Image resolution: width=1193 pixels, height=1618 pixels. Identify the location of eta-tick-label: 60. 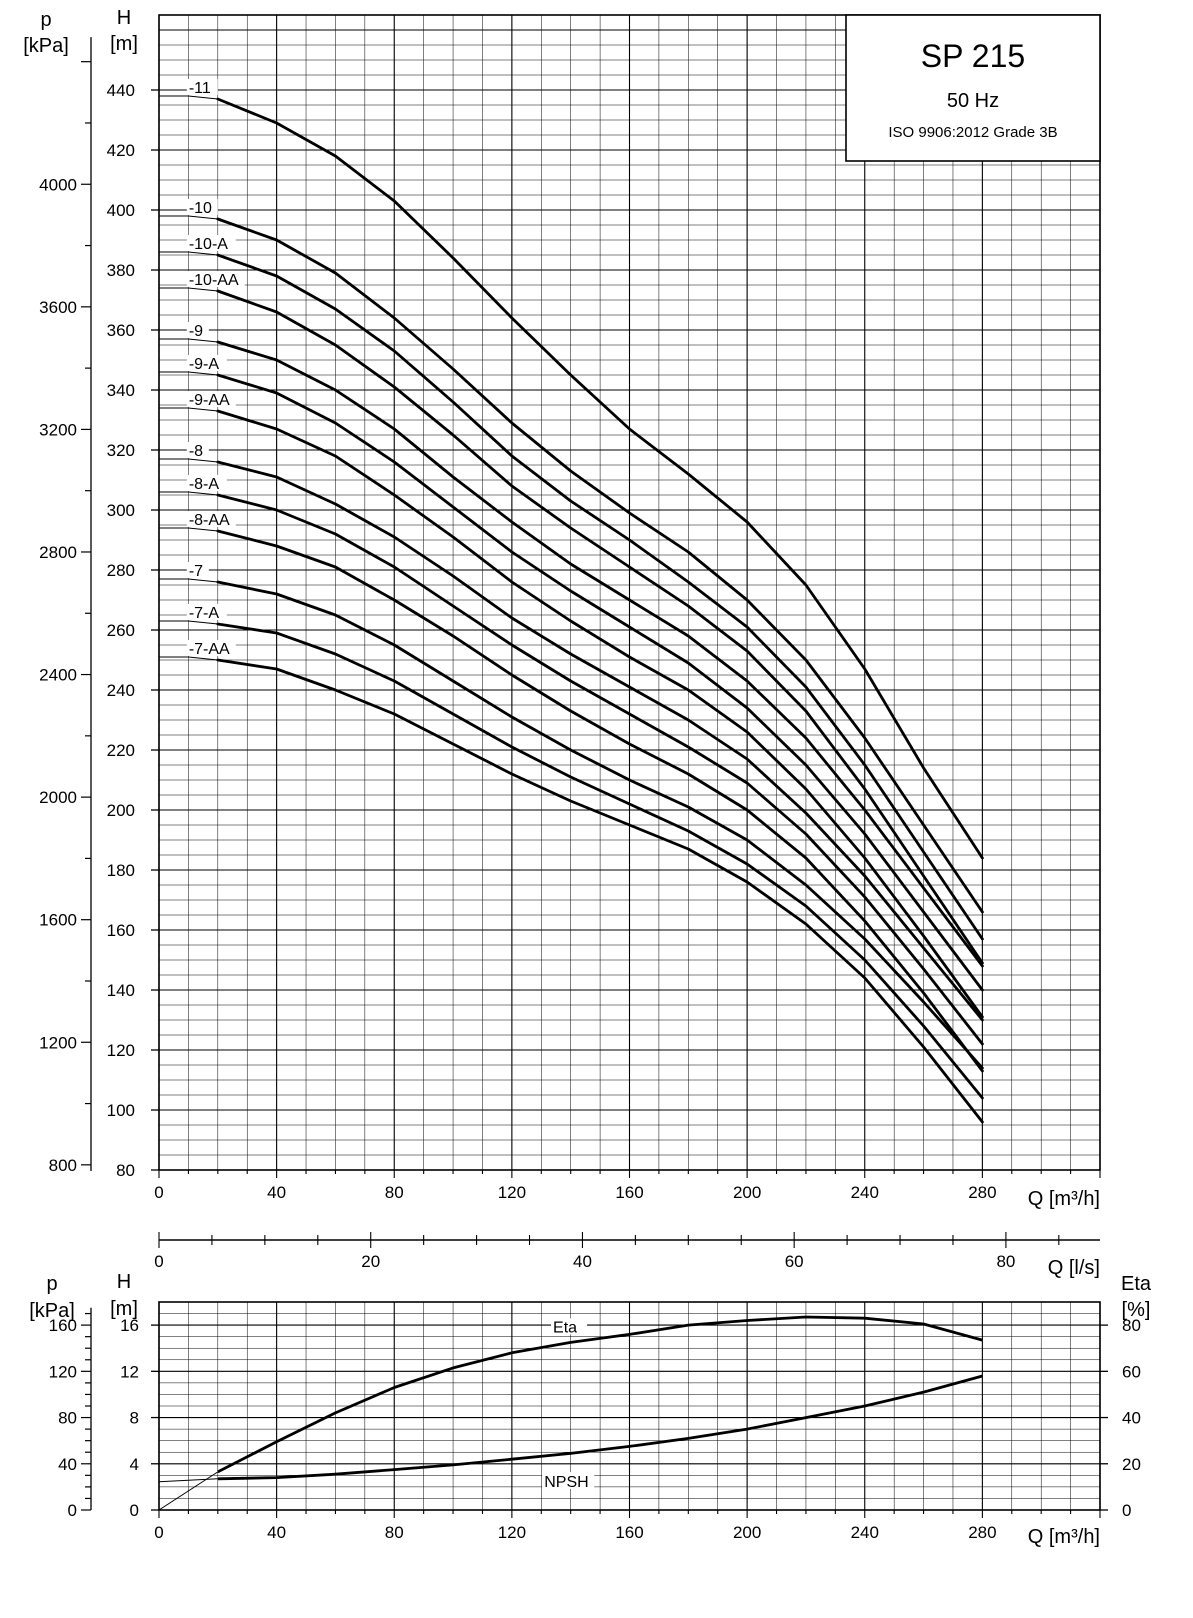
(1131, 1371).